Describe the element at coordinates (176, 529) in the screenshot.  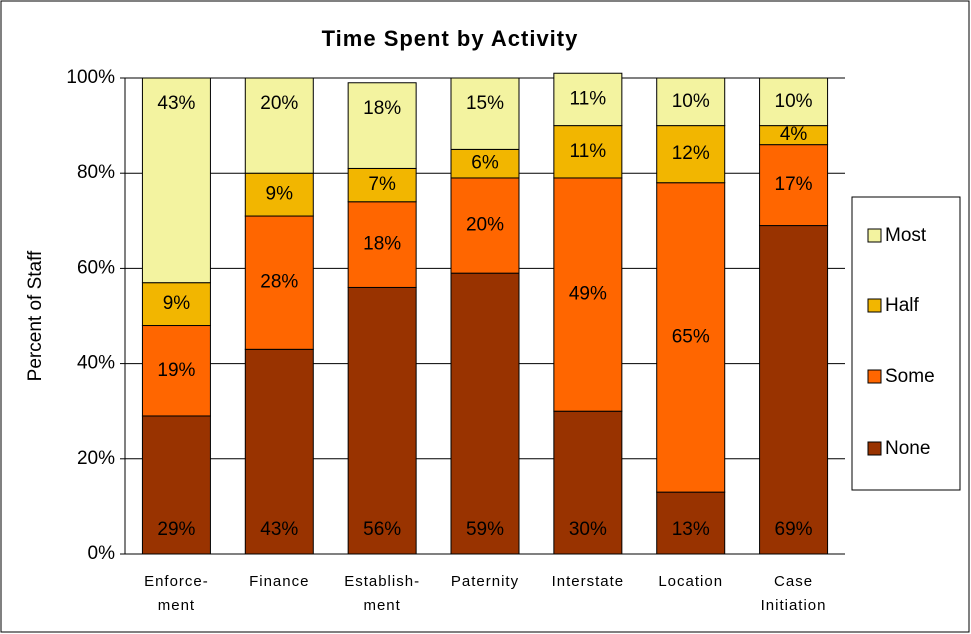
I see `data-label: 29%` at that location.